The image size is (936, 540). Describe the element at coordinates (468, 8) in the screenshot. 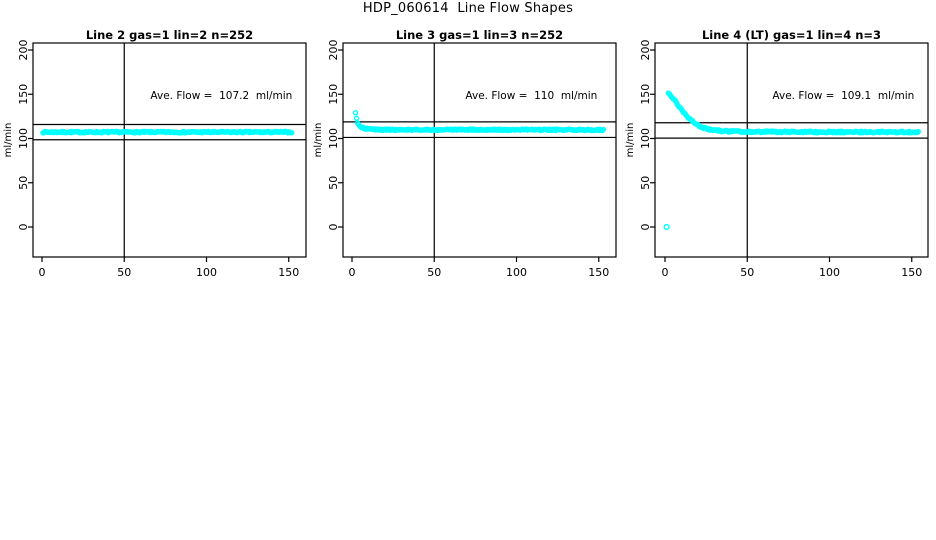

I see `page-title: HDP_060614 Line Flow Shapes` at that location.